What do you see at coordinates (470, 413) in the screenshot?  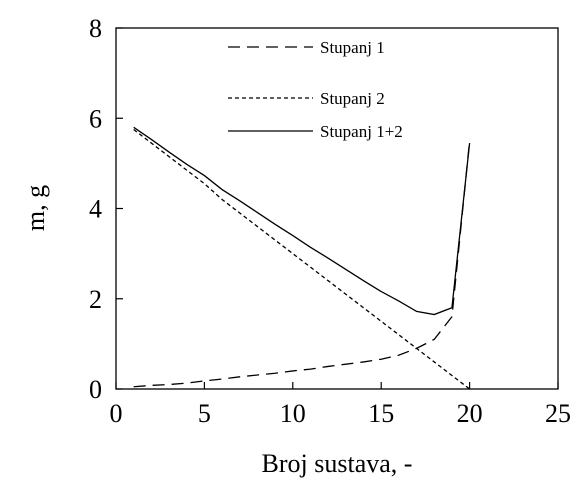 I see `x-tick-label: 20` at bounding box center [470, 413].